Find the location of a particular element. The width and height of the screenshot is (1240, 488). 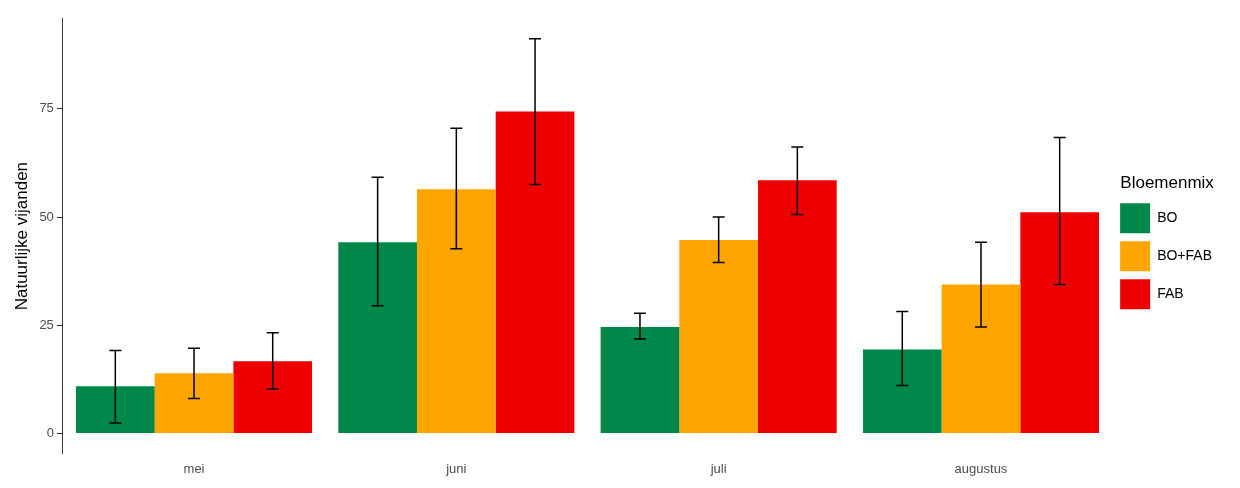

legend-label: FAB is located at coordinates (1170, 293).